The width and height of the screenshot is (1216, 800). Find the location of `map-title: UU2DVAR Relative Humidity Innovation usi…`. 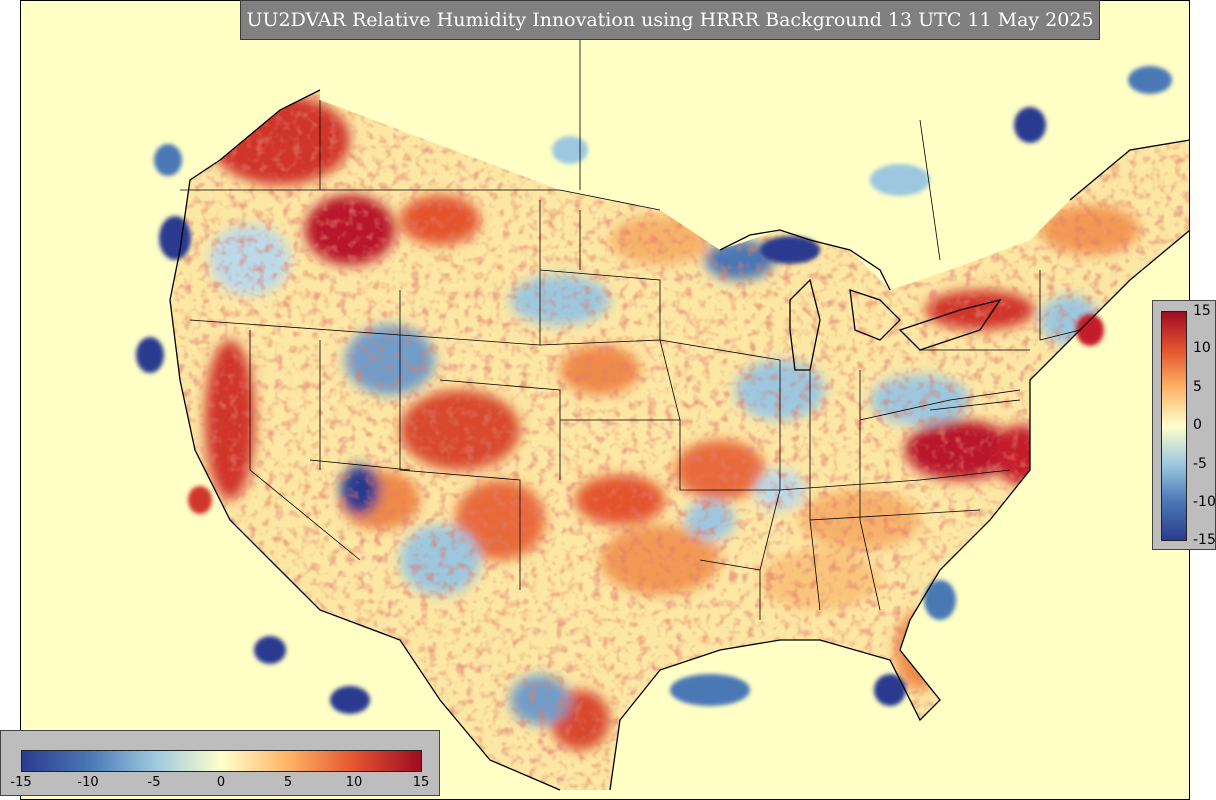

map-title: UU2DVAR Relative Humidity Innovation usi… is located at coordinates (670, 20).